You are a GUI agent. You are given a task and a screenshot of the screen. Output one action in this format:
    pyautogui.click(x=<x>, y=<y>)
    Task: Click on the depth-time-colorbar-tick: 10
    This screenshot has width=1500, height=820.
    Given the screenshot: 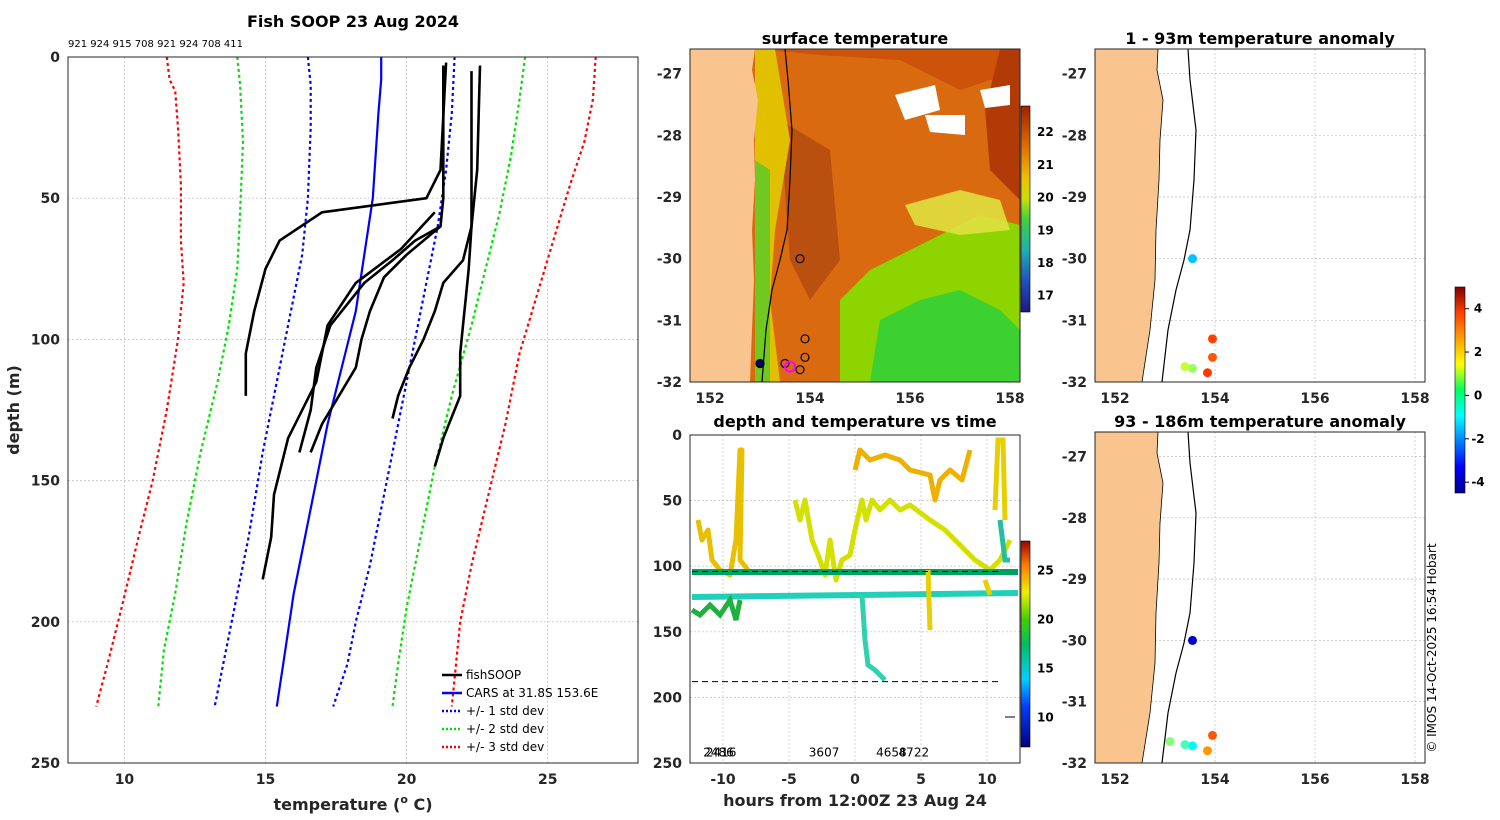 What is the action you would take?
    pyautogui.click(x=1045, y=718)
    